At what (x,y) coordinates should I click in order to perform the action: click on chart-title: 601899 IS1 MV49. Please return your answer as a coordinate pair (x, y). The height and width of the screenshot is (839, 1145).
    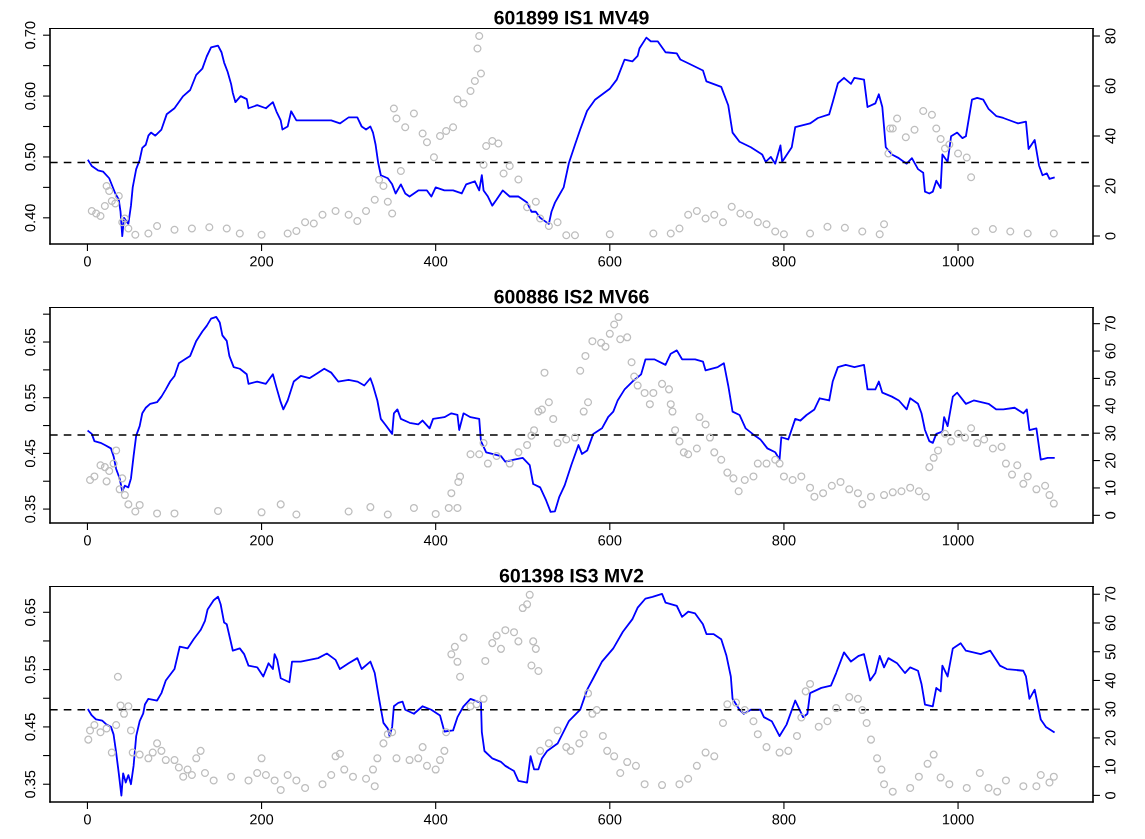
    Looking at the image, I should click on (571, 17).